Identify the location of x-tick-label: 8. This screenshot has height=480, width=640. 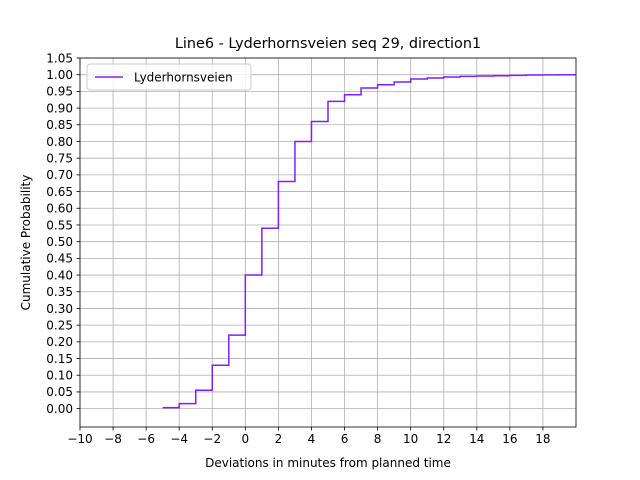
(378, 439).